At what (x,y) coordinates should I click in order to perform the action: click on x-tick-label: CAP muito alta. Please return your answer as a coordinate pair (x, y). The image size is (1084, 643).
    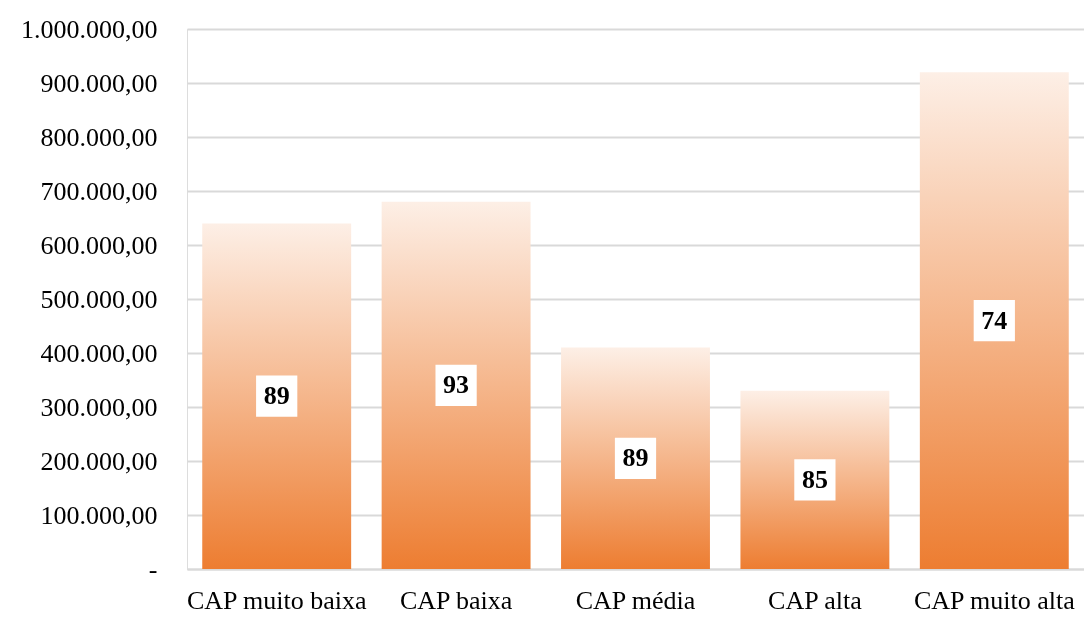
    Looking at the image, I should click on (994, 600).